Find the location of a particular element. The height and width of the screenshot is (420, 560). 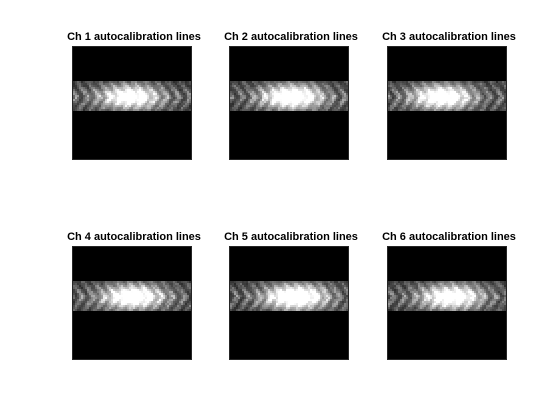

panel-title: Ch 6 autocalibration lines is located at coordinates (449, 237).